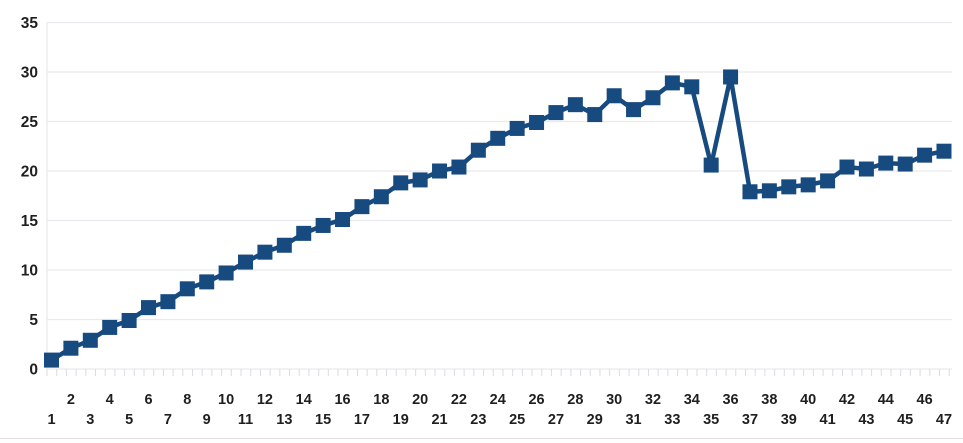 This screenshot has width=963, height=443. I want to click on x-axis-tick-label: 38, so click(769, 400).